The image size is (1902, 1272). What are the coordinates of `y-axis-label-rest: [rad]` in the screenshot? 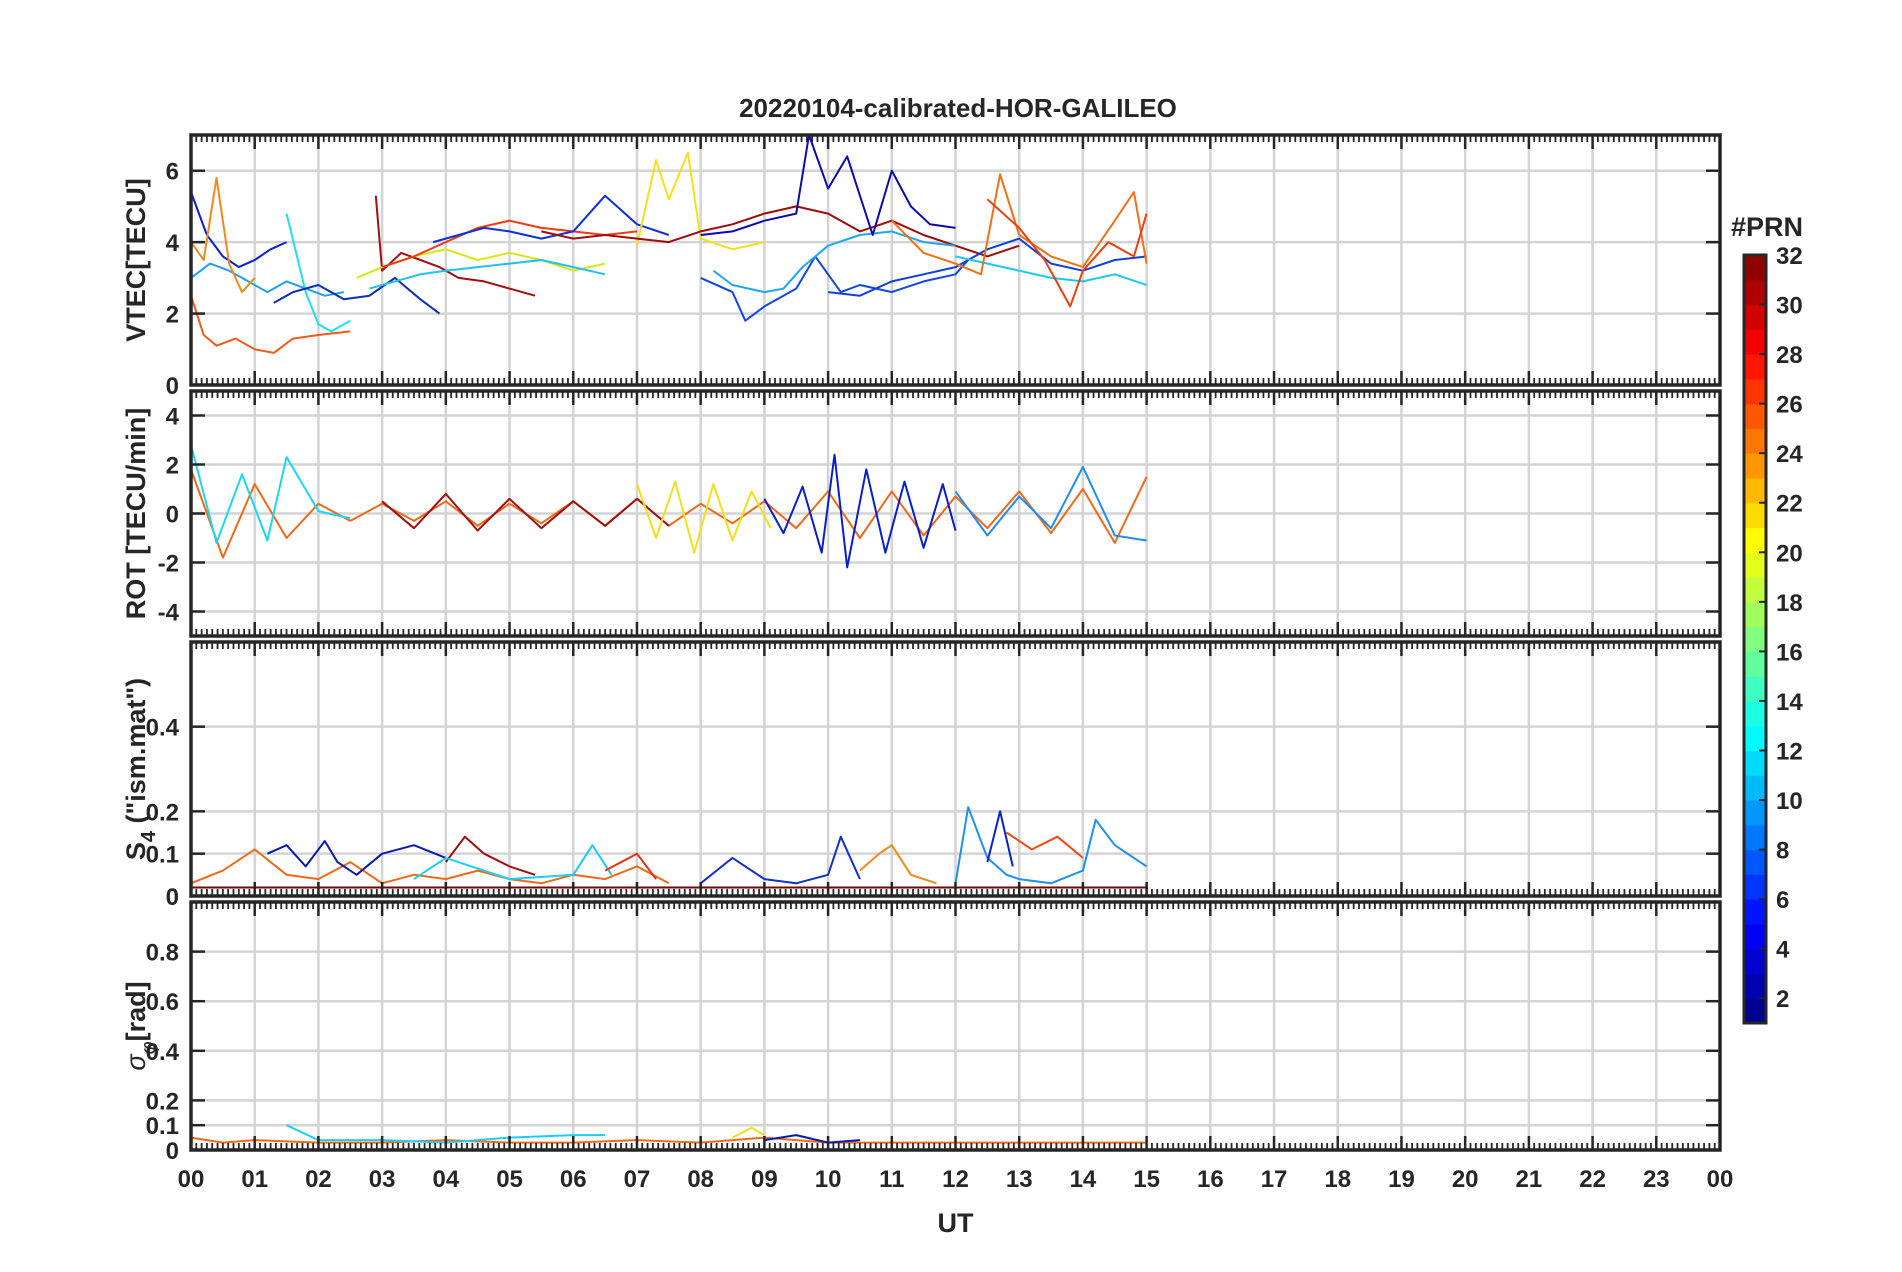 It's located at (136, 1011).